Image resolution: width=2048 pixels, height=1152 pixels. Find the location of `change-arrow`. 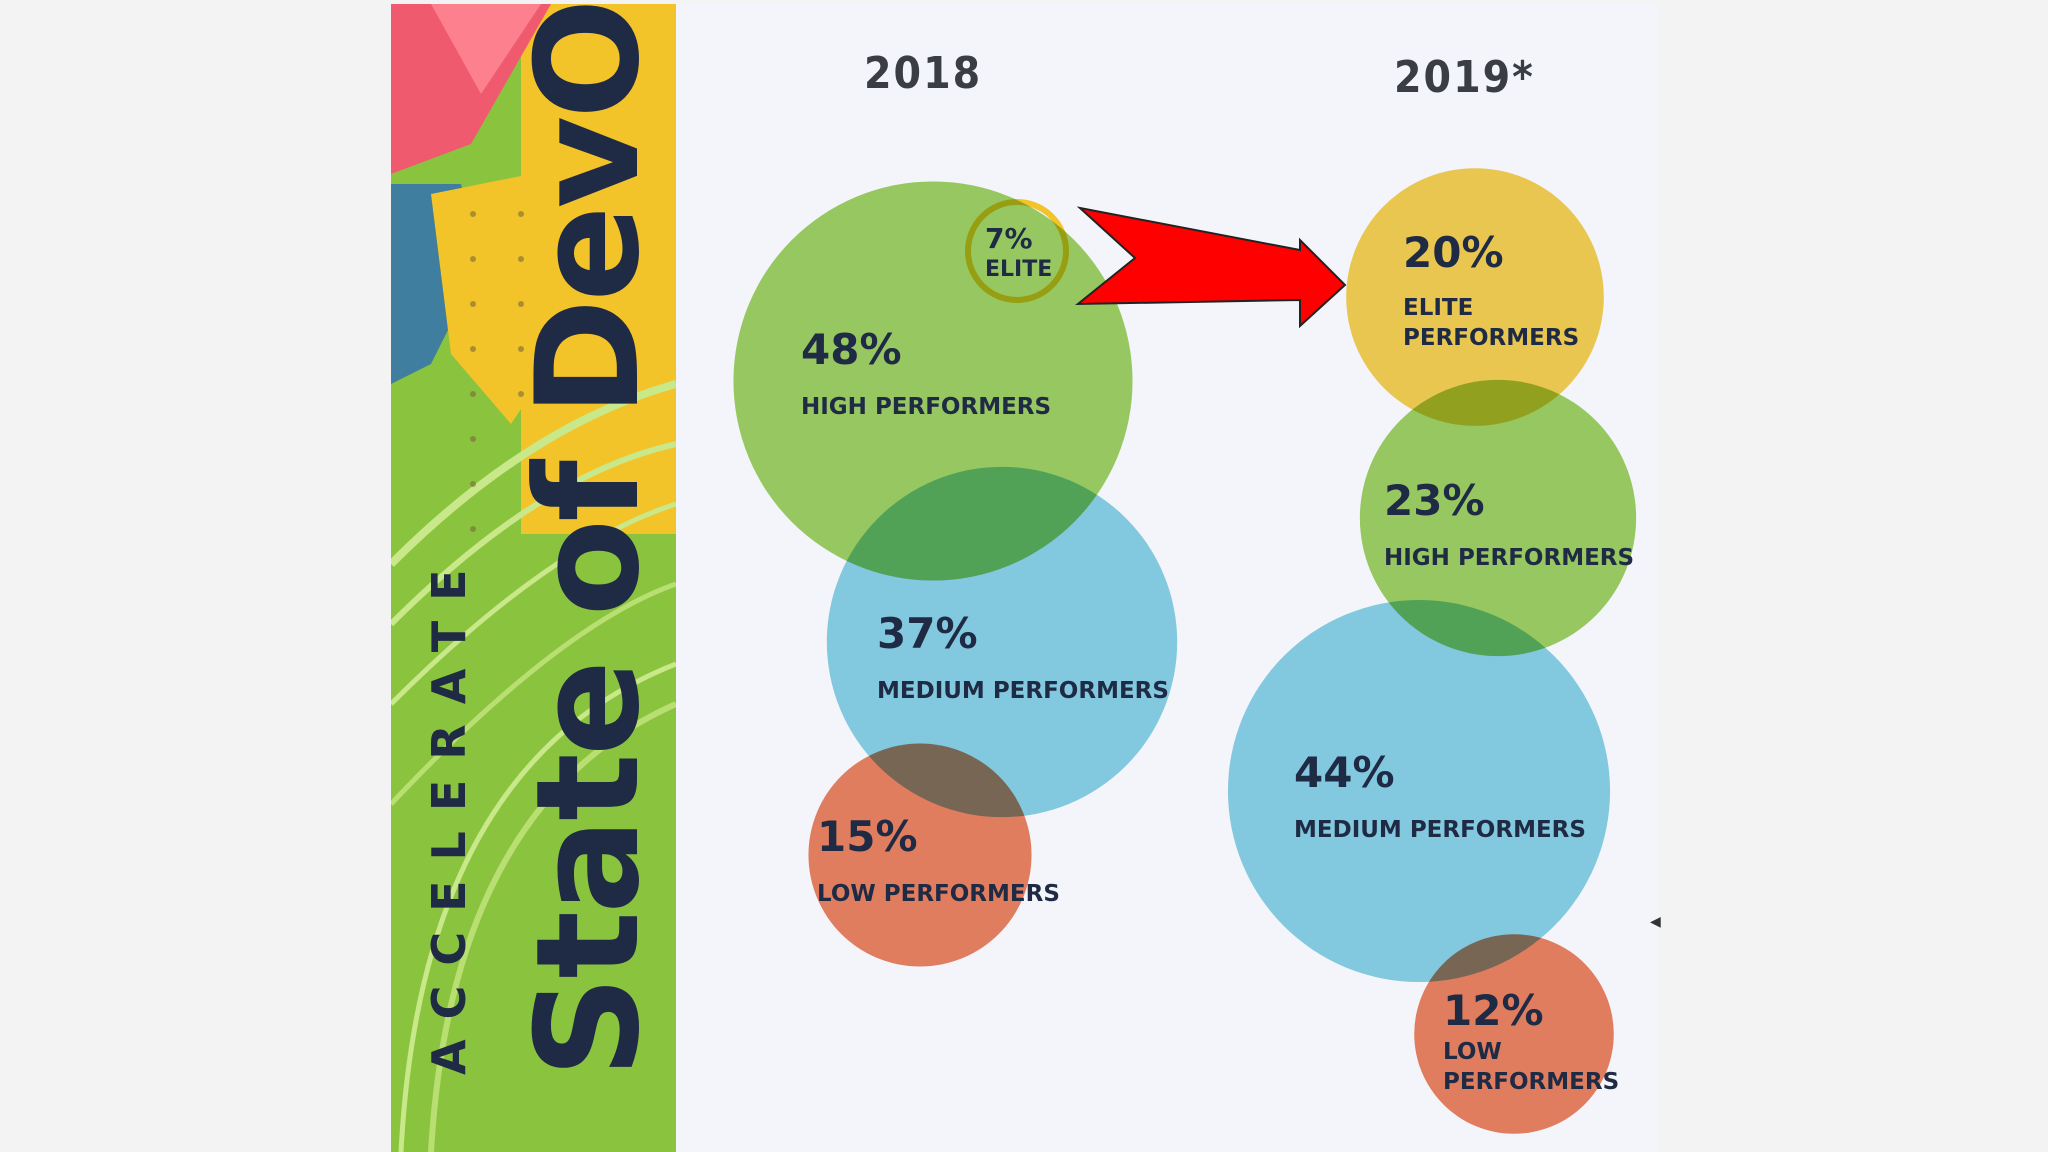

change-arrow is located at coordinates (1211, 267).